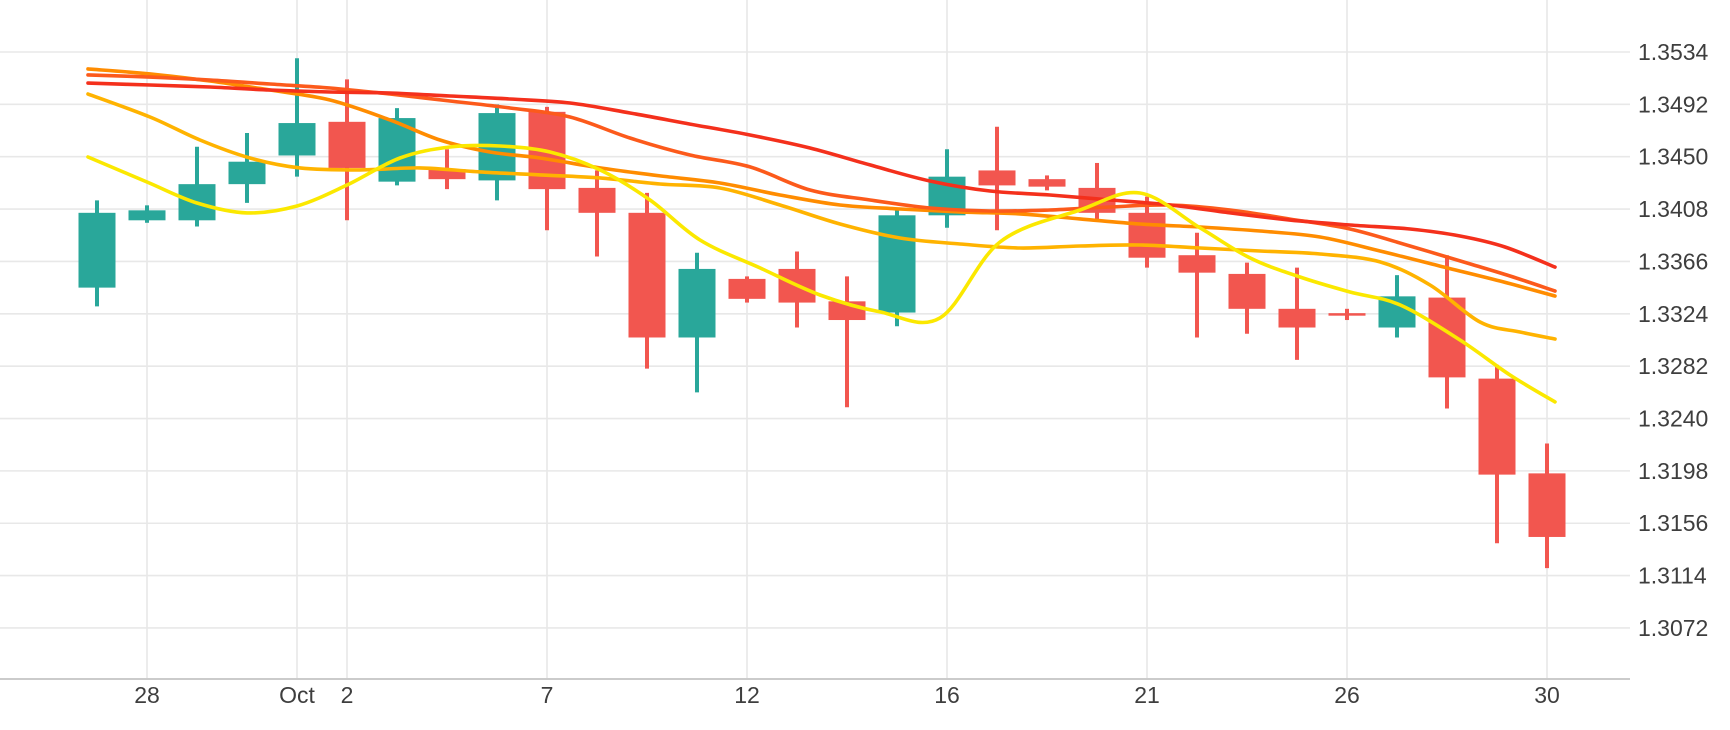 The image size is (1730, 730). I want to click on x-axis-label: 28, so click(147, 695).